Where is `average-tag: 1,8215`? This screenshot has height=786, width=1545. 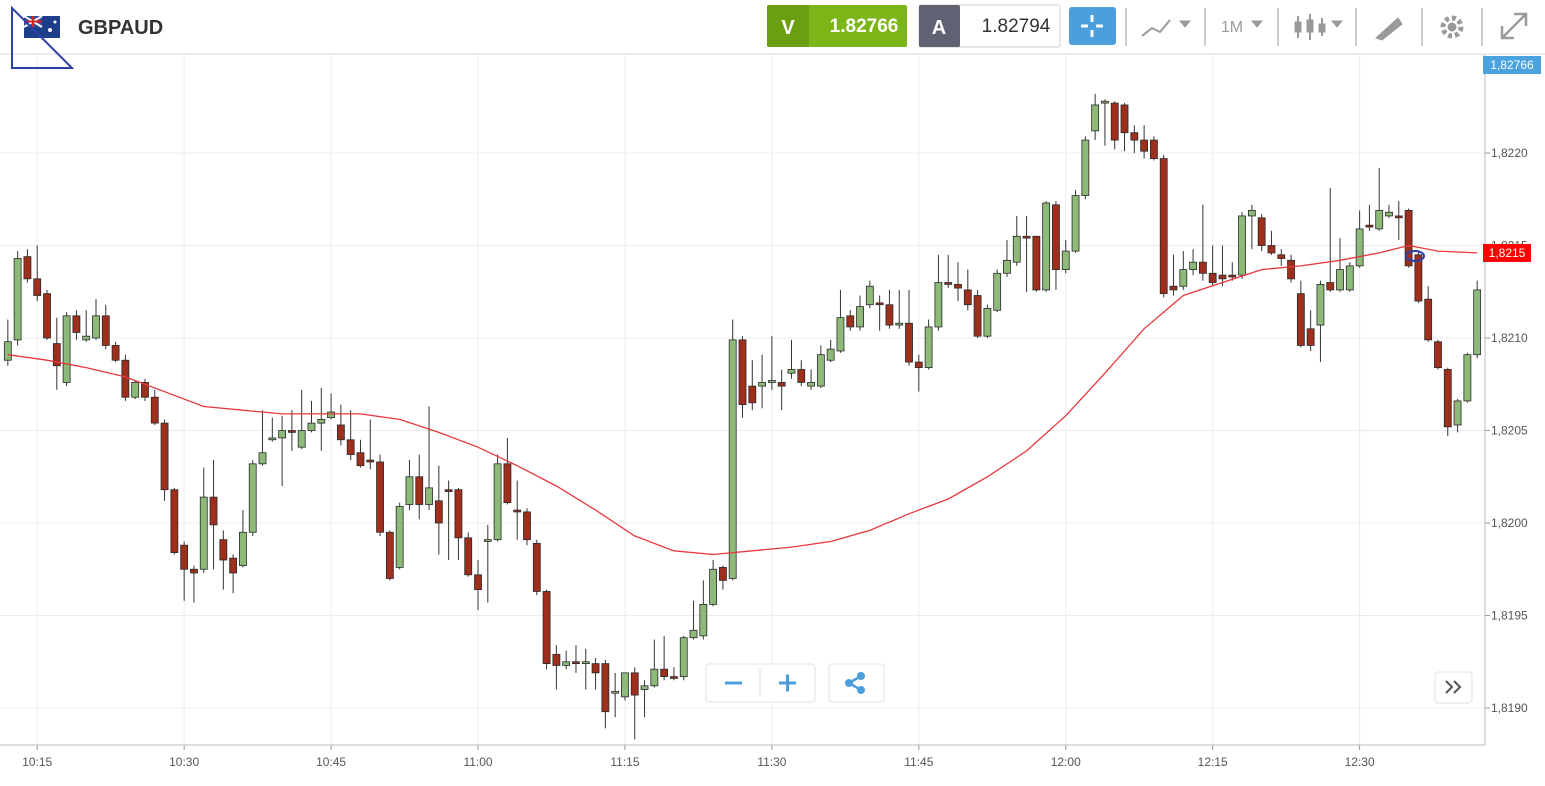
average-tag: 1,8215 is located at coordinates (1507, 253).